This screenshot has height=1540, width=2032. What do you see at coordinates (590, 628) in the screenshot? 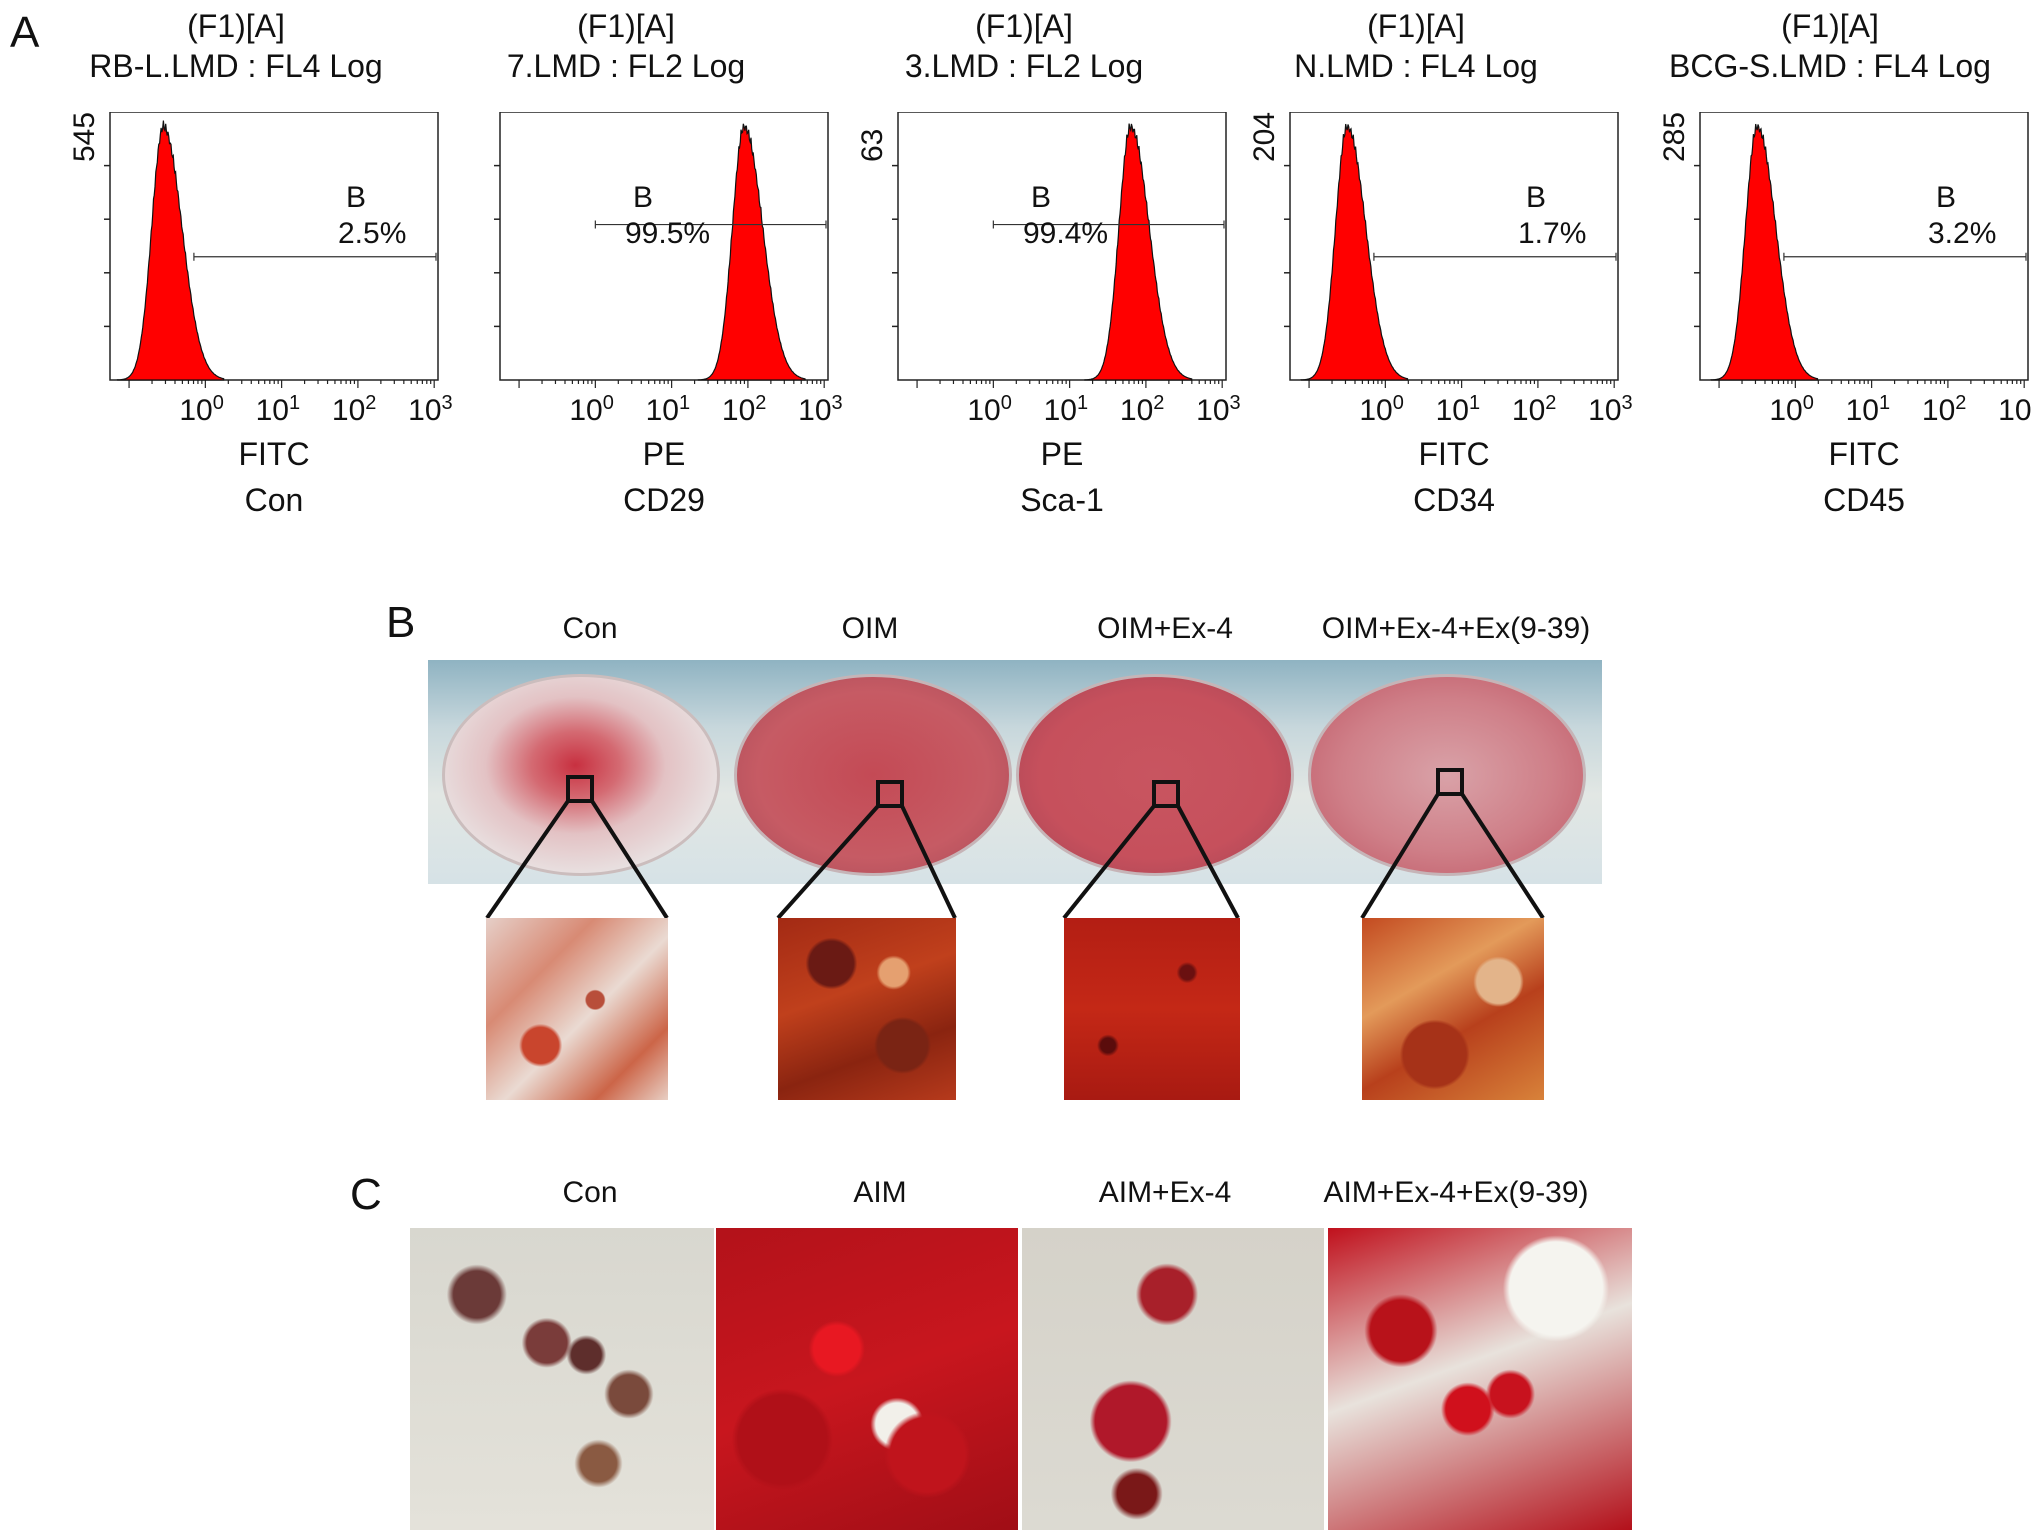
I see `osteo-label-con: Con` at bounding box center [590, 628].